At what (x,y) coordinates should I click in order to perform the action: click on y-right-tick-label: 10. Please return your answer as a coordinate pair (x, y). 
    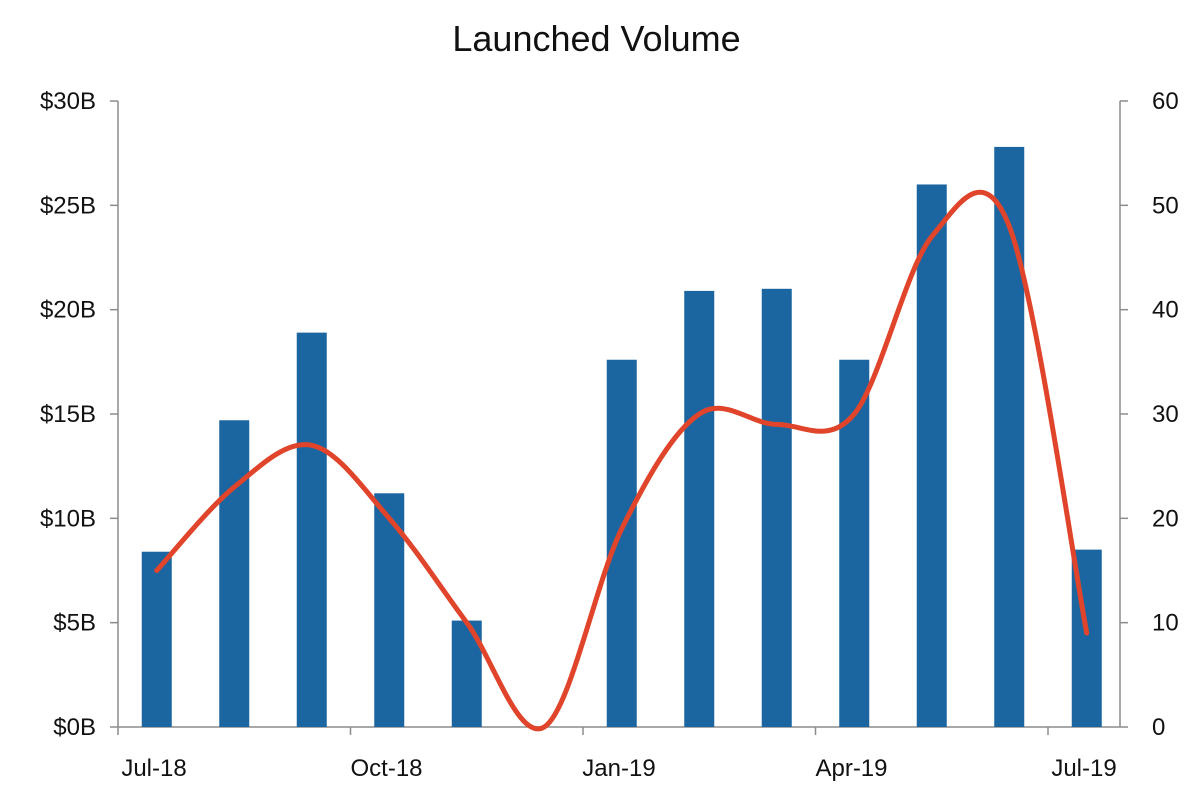
    Looking at the image, I should click on (1165, 623).